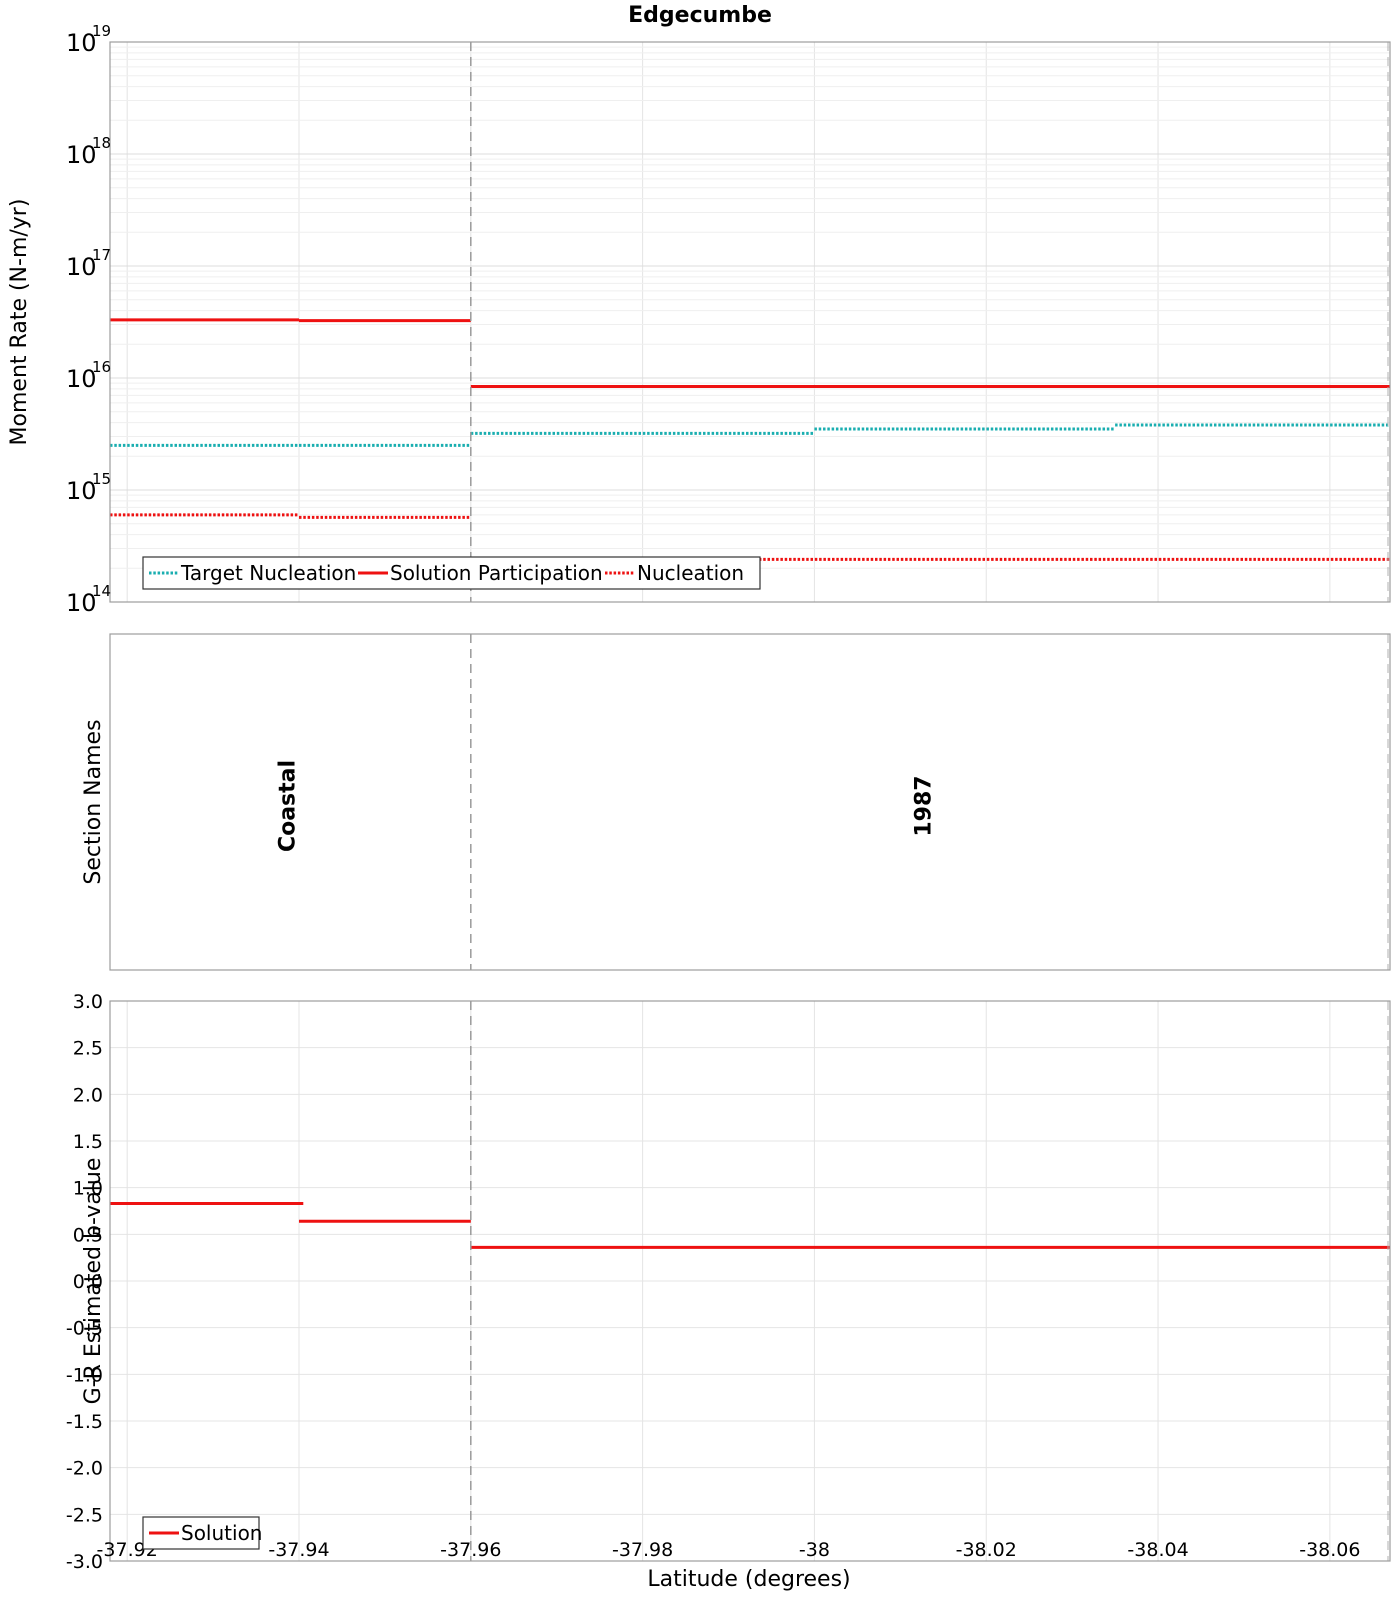 This screenshot has height=1600, width=1400. Describe the element at coordinates (88, 1049) in the screenshot. I see `y-tick-label: 2.5` at that location.